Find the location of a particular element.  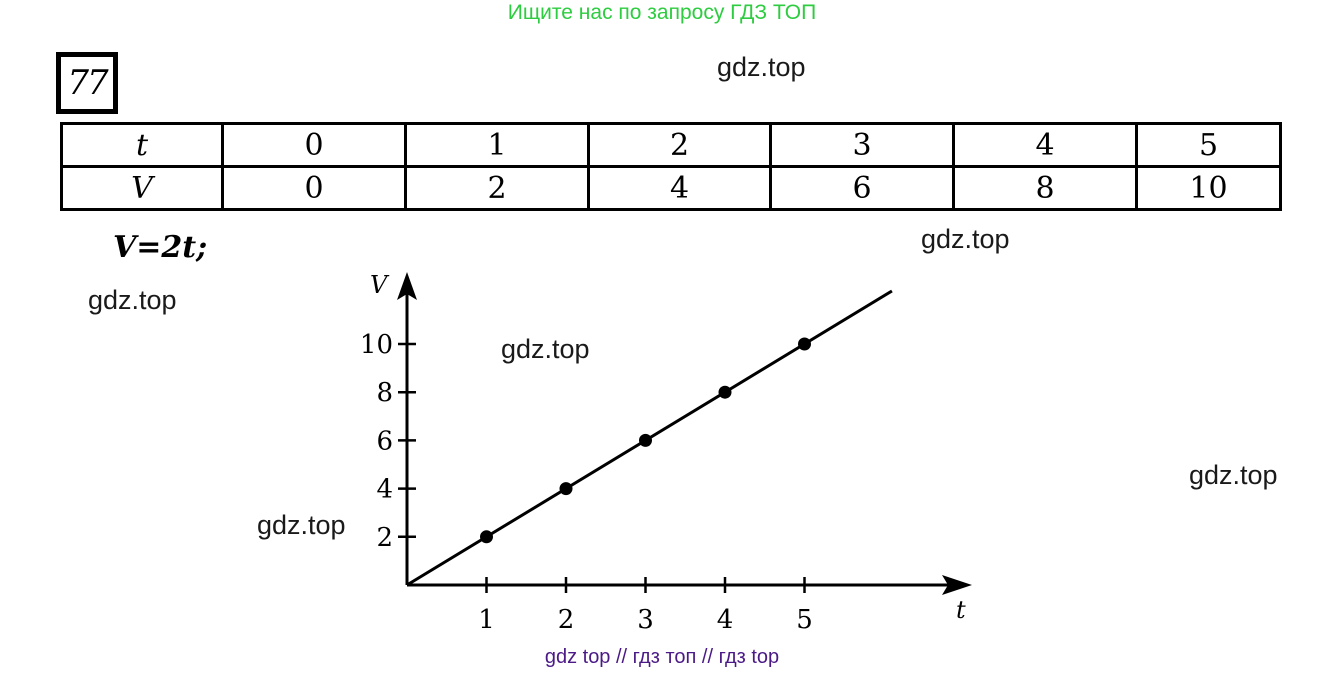

y-axis-label: V is located at coordinates (380, 285).